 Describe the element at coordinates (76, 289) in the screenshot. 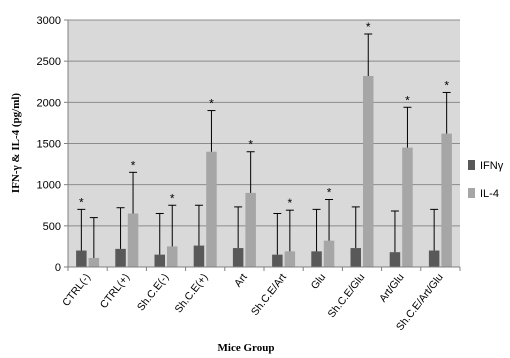

I see `x-tick-label: CTRL(-)` at that location.